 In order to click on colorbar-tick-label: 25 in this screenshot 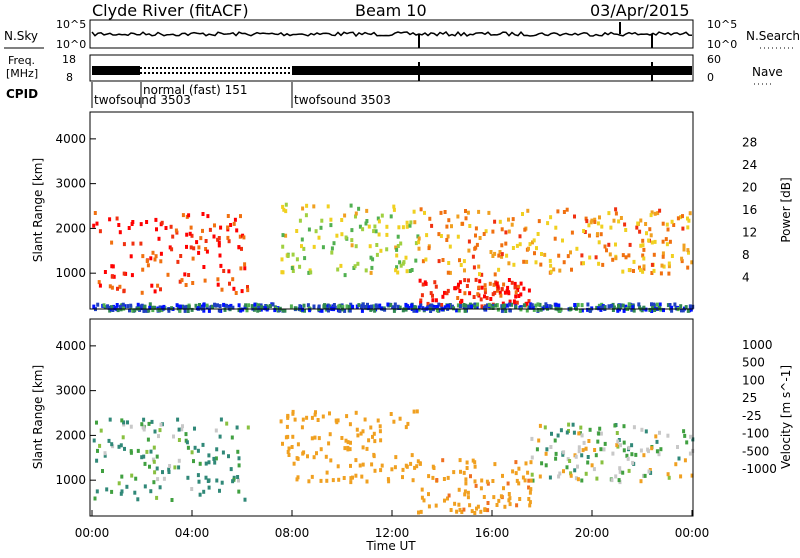, I will do `click(749, 398)`.